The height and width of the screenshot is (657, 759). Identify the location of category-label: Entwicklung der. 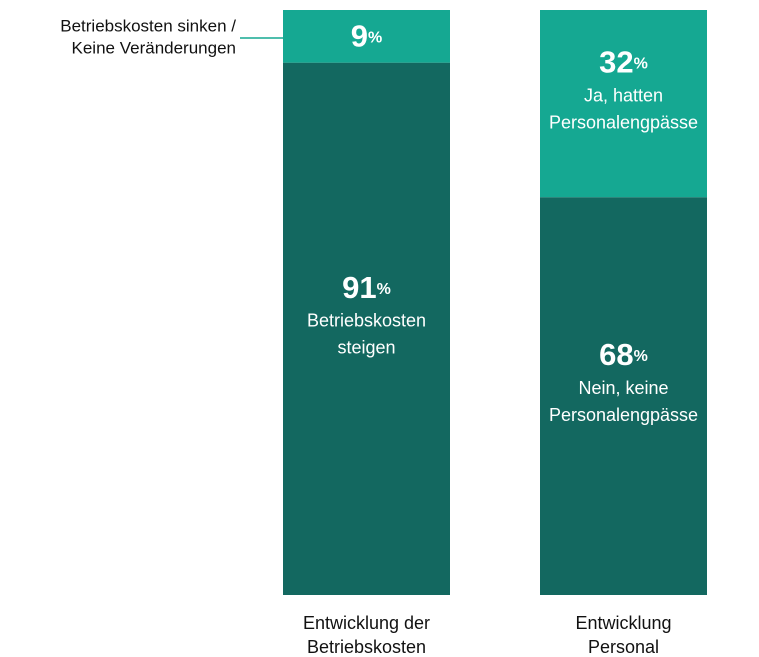
(366, 623).